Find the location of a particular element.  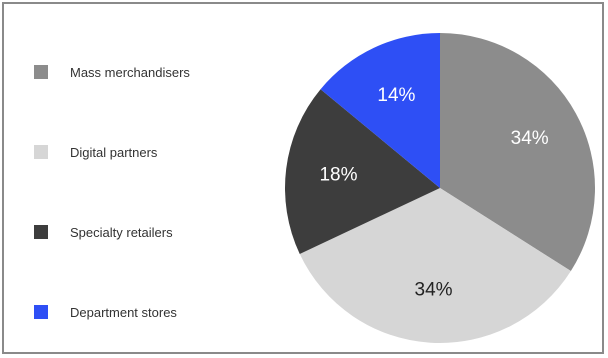

legend-label: Mass merchandisers is located at coordinates (130, 72).